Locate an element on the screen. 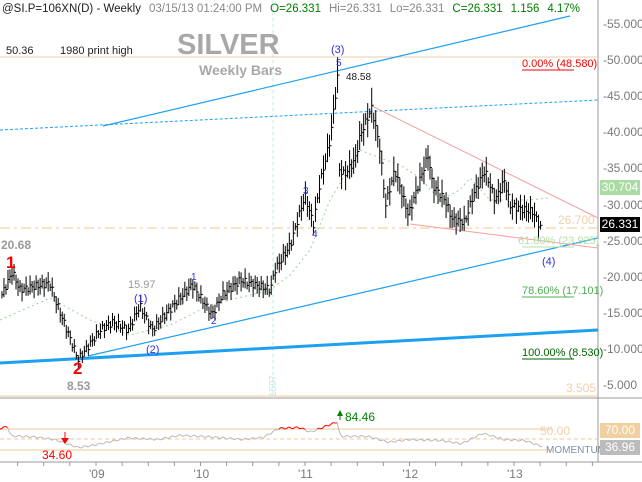 Image resolution: width=642 pixels, height=482 pixels. sub2-label: (2) is located at coordinates (153, 350).